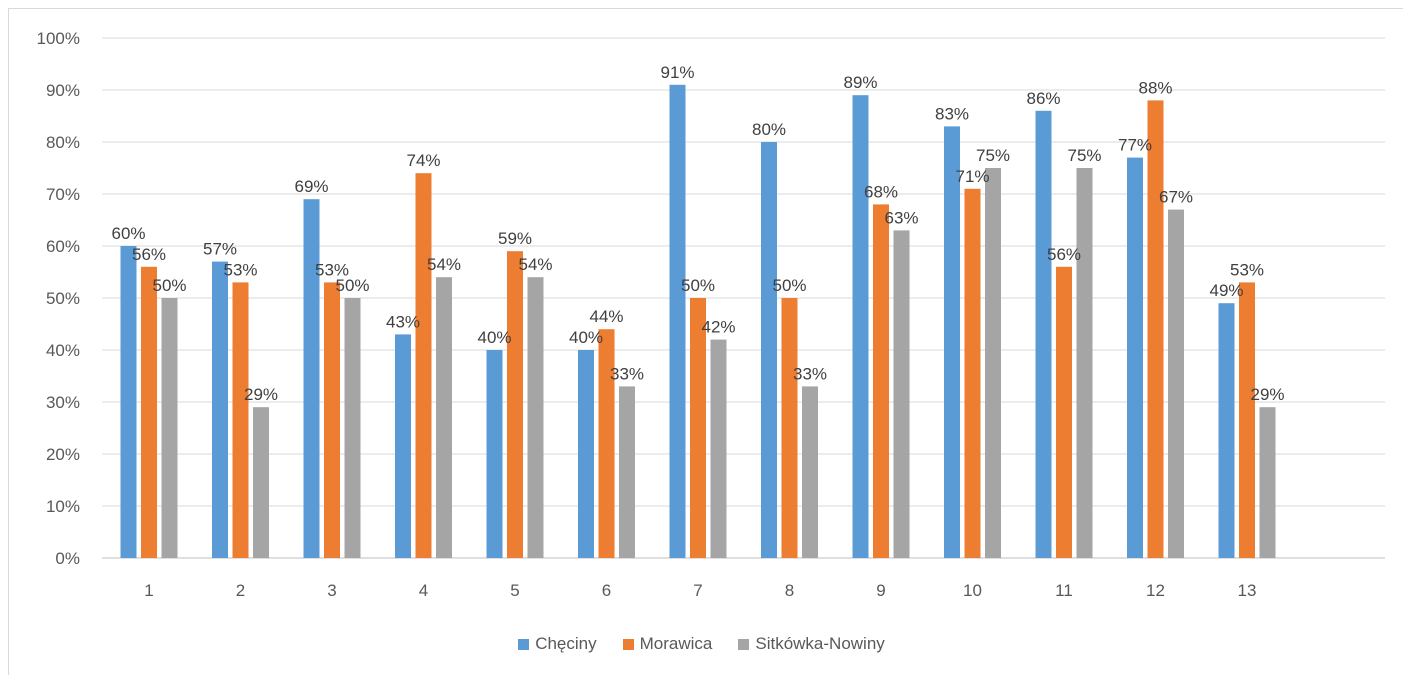  What do you see at coordinates (1064, 590) in the screenshot?
I see `x-tick-label: 11` at bounding box center [1064, 590].